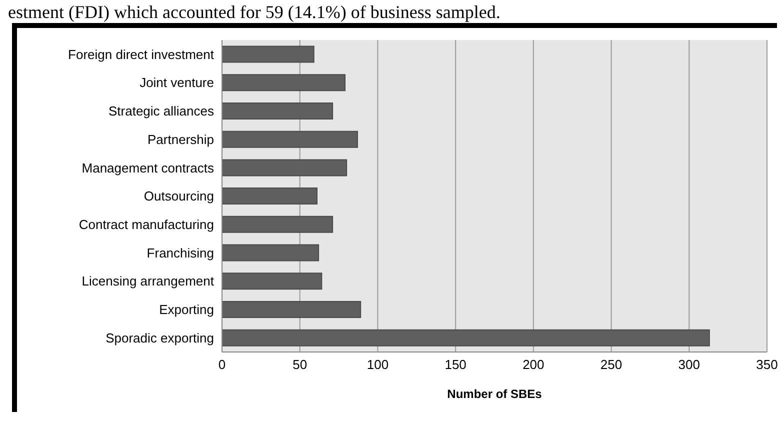  Describe the element at coordinates (180, 252) in the screenshot. I see `y-tick-label: Franchising` at that location.